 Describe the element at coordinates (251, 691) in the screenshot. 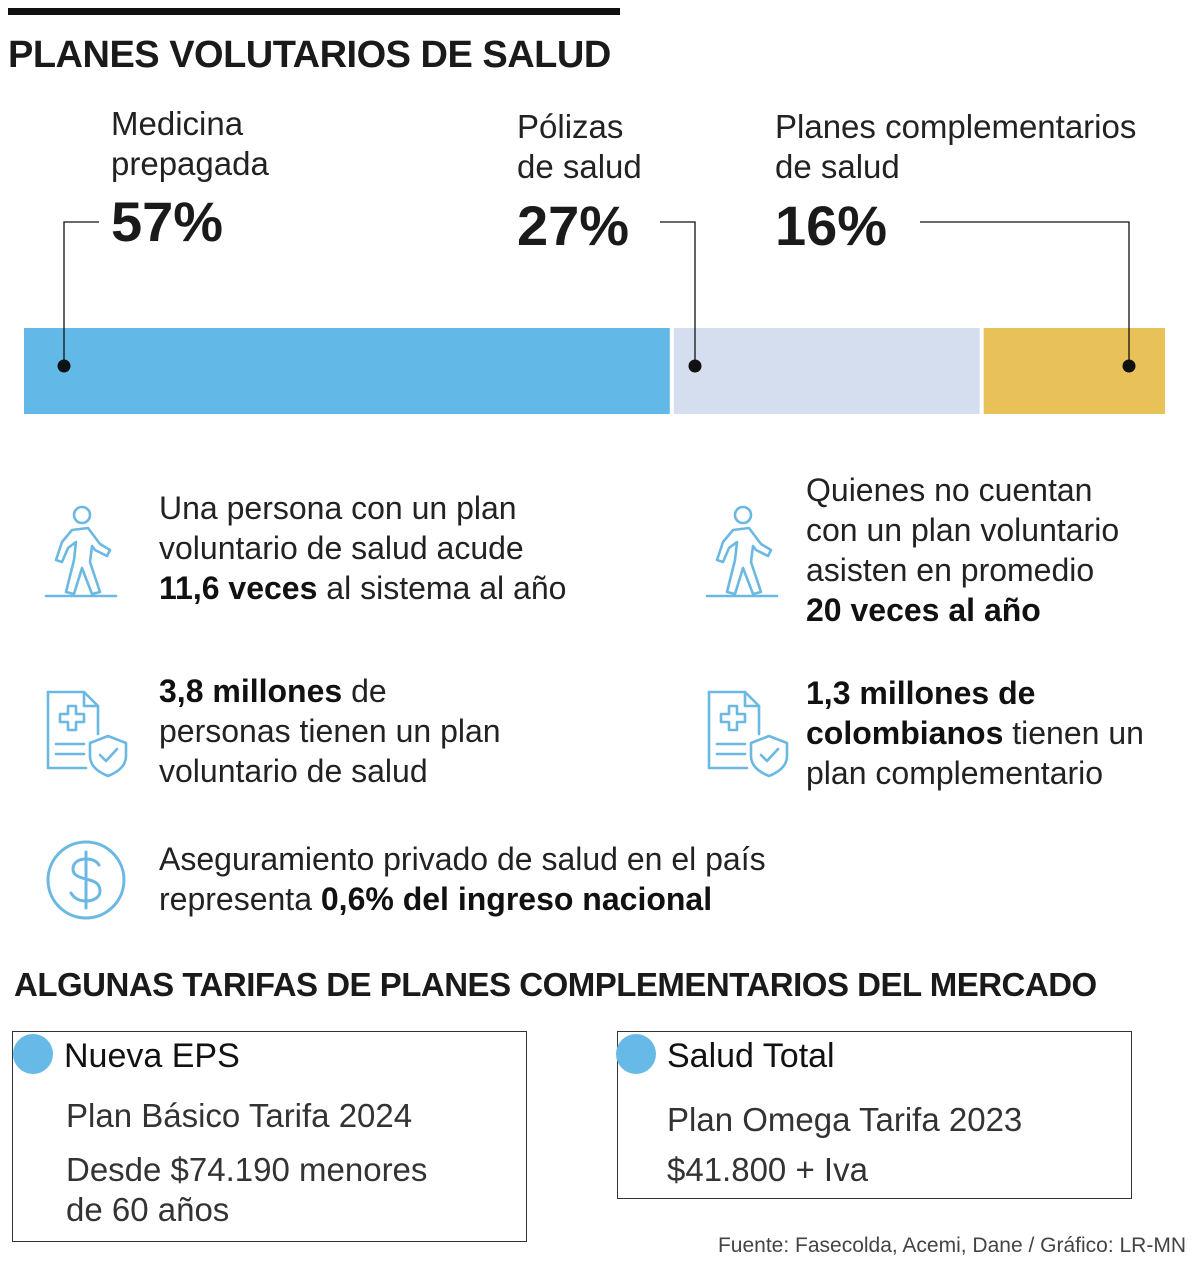

I see `stat-highlight: 3,8 millones` at that location.